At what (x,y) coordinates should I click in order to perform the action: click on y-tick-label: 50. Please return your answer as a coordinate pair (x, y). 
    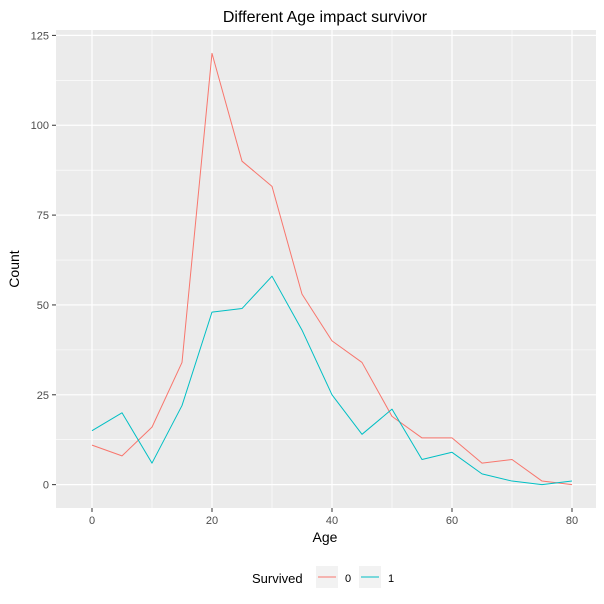
    Looking at the image, I should click on (43, 306).